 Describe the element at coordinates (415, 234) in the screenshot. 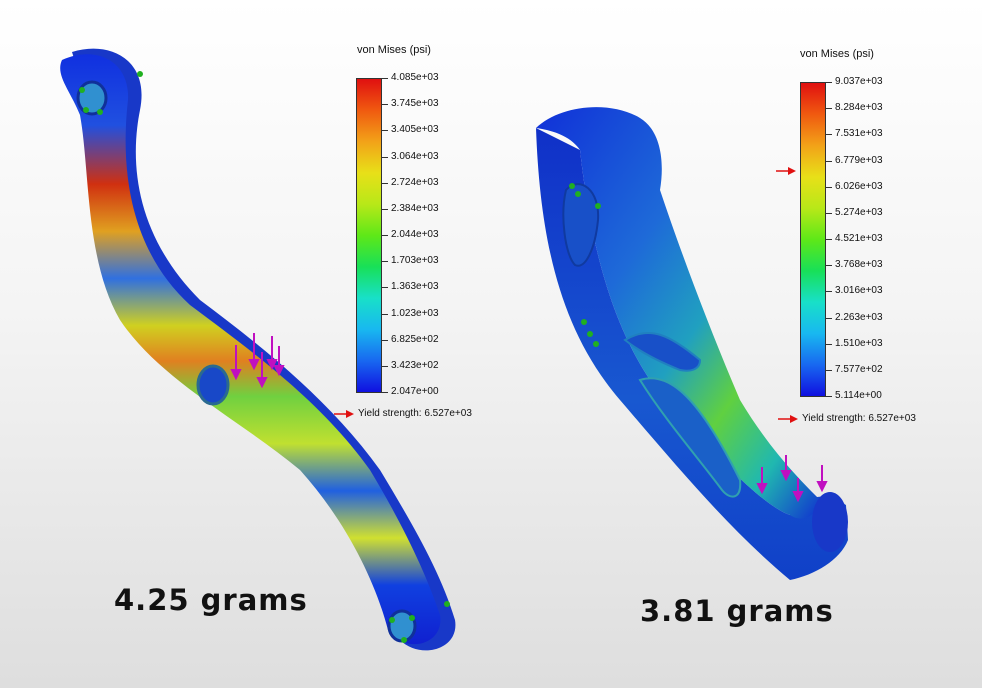

I see `left-legend-tick-label: 2.044e+03` at that location.